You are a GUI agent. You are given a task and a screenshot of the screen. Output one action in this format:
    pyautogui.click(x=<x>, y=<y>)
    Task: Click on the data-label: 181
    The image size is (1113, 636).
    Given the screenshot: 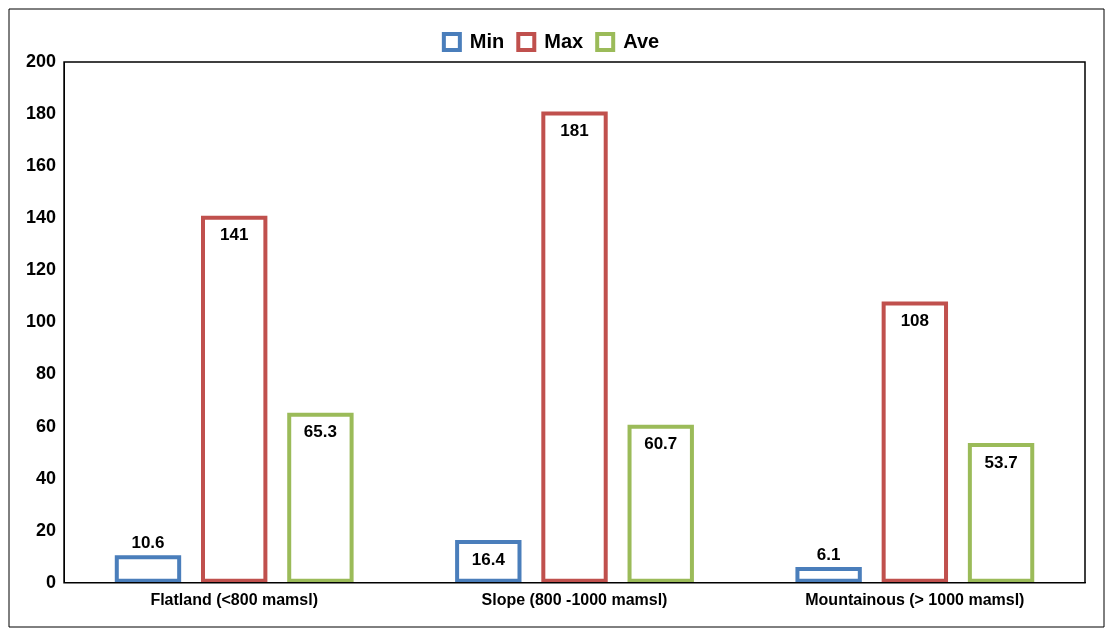 What is the action you would take?
    pyautogui.click(x=574, y=131)
    